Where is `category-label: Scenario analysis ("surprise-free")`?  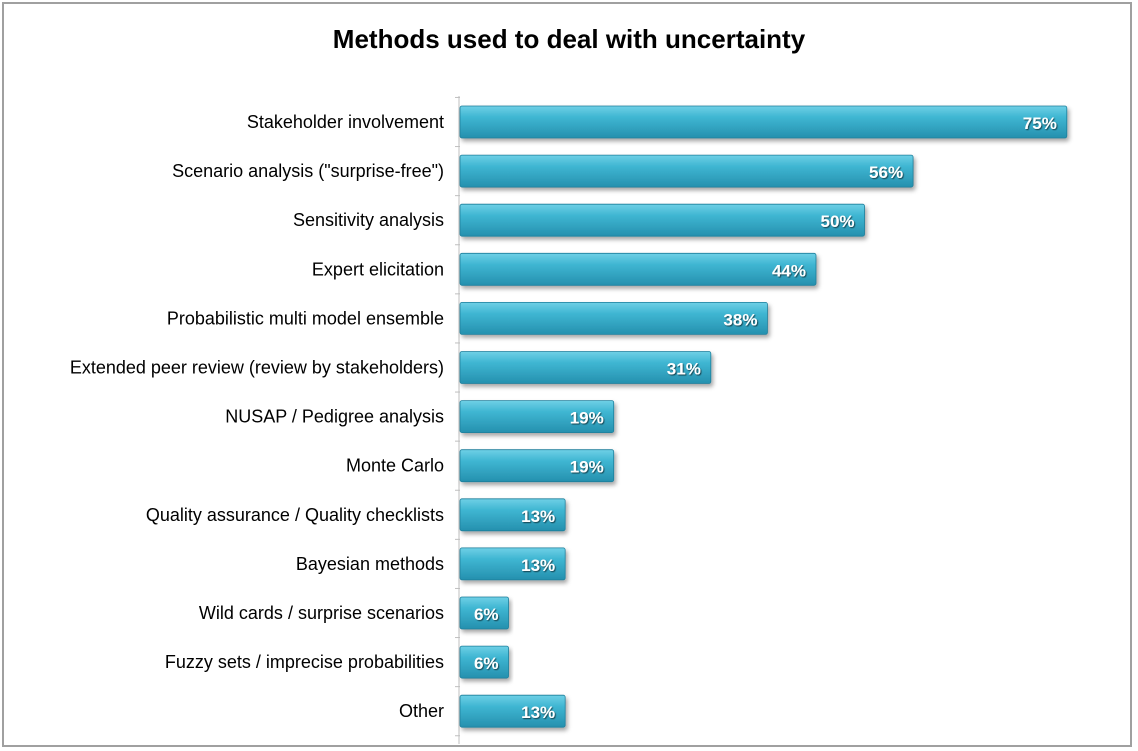 category-label: Scenario analysis ("surprise-free") is located at coordinates (308, 171).